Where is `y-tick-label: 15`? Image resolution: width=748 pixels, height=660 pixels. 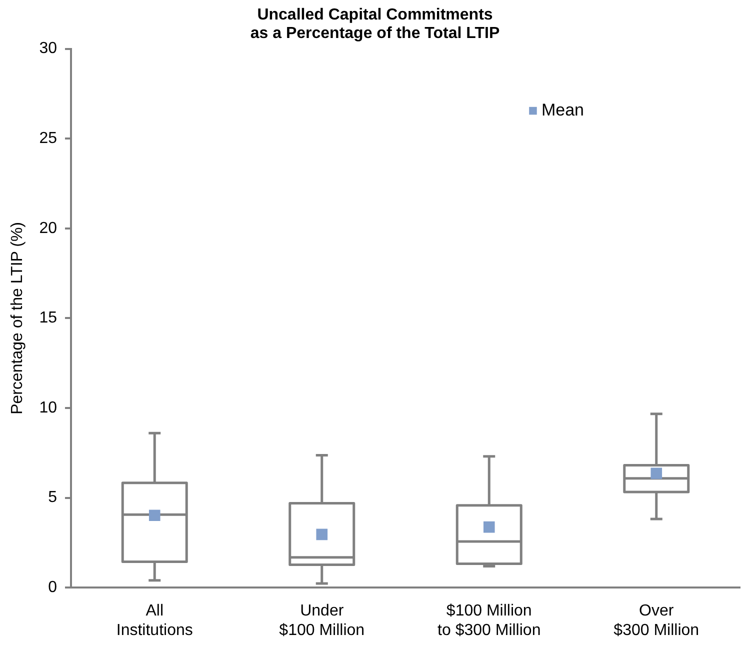 y-tick-label: 15 is located at coordinates (48, 318).